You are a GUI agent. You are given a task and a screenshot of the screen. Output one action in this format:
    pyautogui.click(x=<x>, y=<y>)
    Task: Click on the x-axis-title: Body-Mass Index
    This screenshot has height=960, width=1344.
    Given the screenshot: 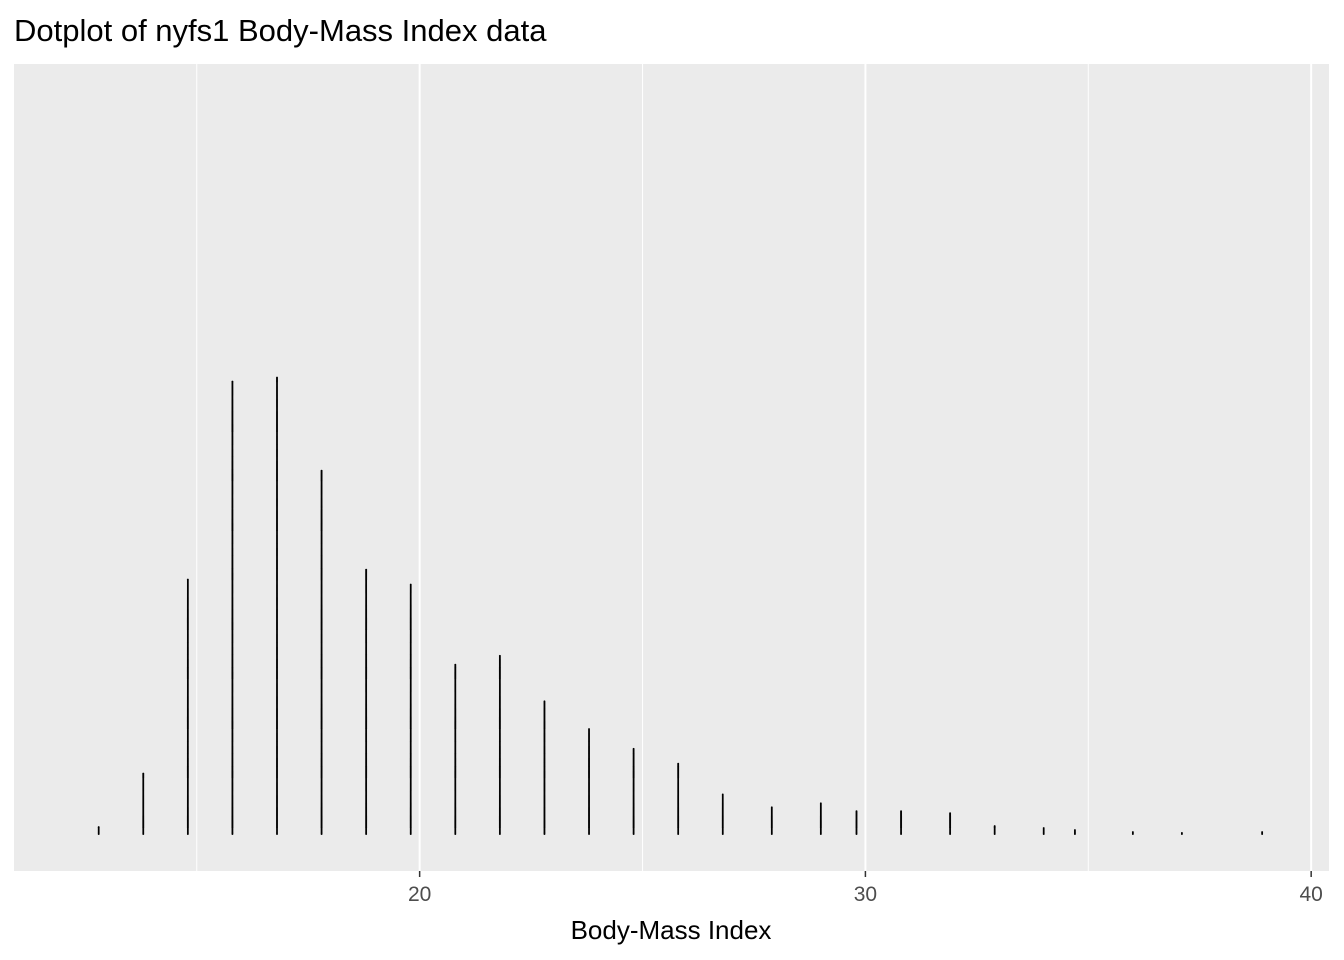 What is the action you would take?
    pyautogui.click(x=671, y=930)
    